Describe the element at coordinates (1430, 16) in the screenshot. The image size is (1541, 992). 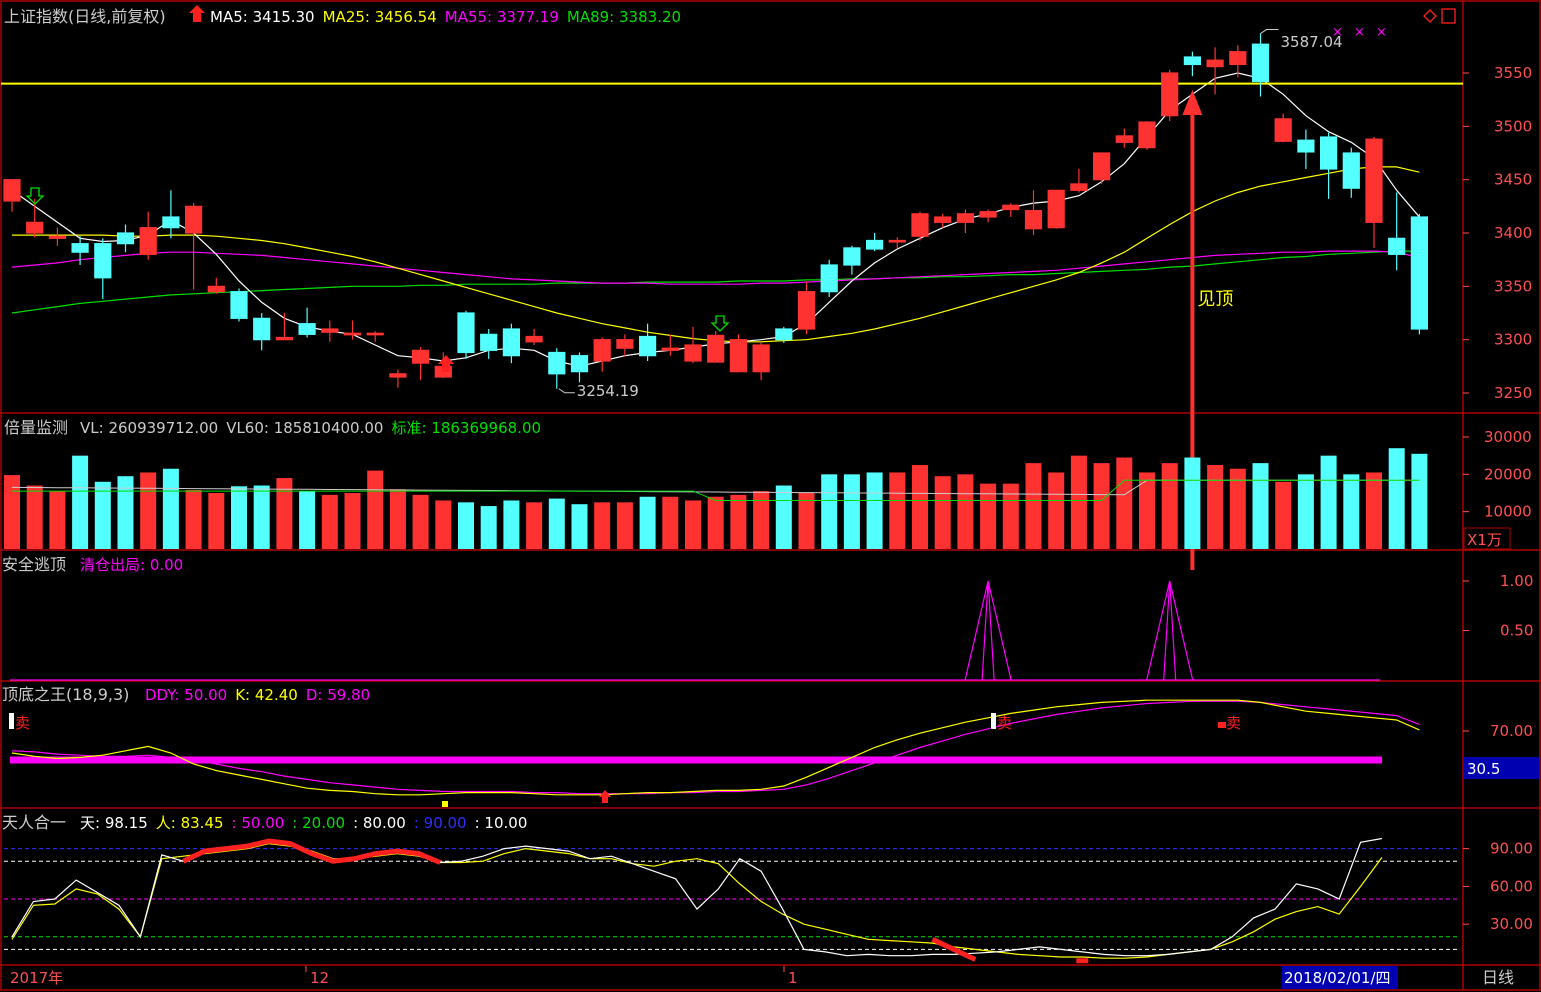
I see `diamond-icon` at that location.